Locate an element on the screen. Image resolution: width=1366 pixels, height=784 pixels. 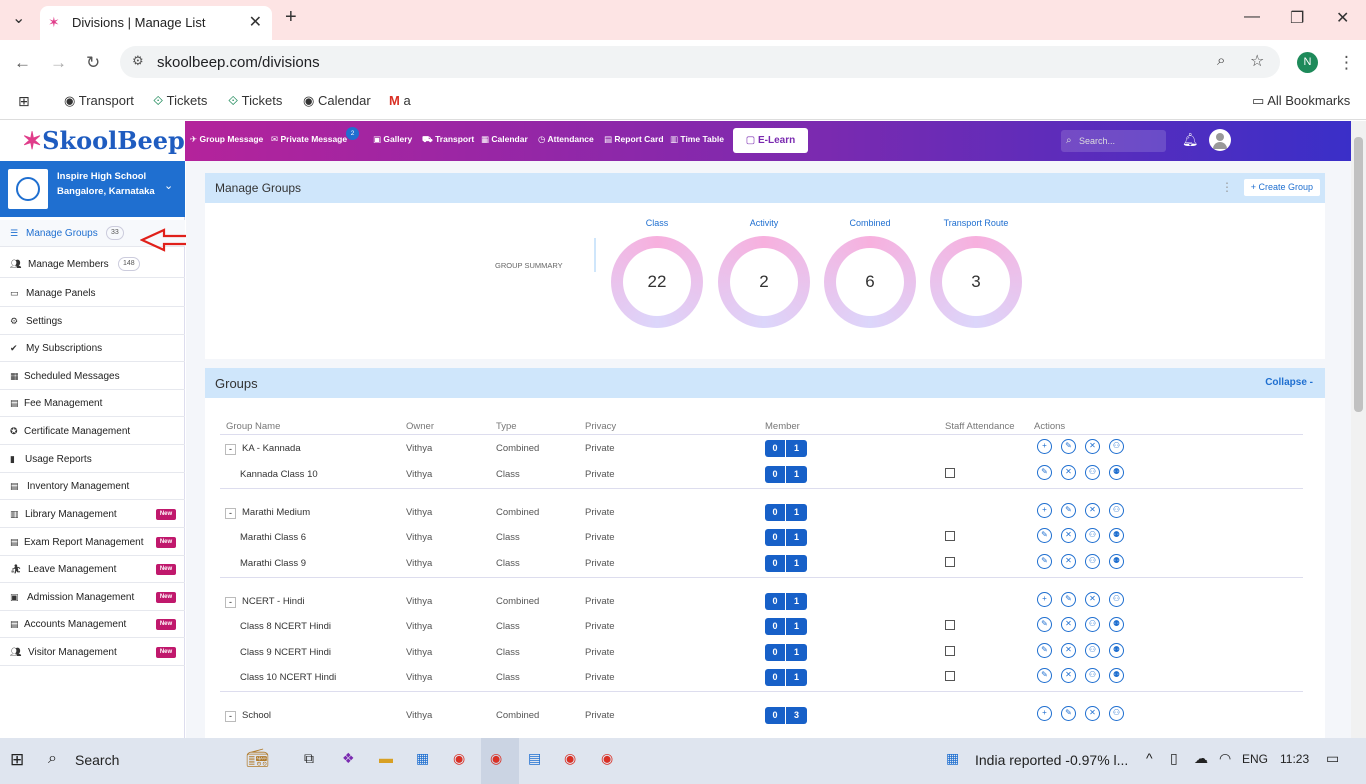
new-tab-icon: + is located at coordinates (291, 17).